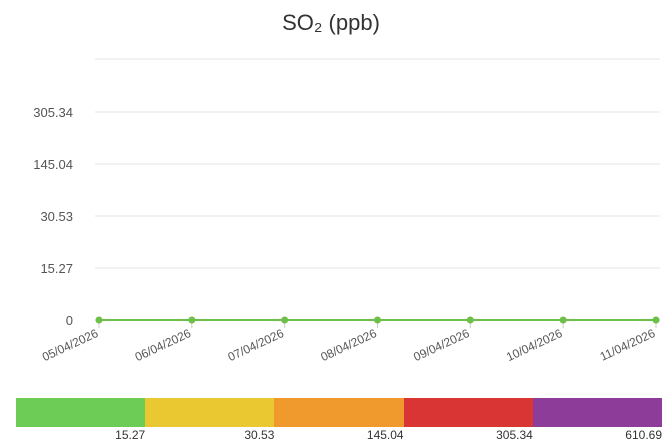  I want to click on legend-label: 610.69, so click(643, 435).